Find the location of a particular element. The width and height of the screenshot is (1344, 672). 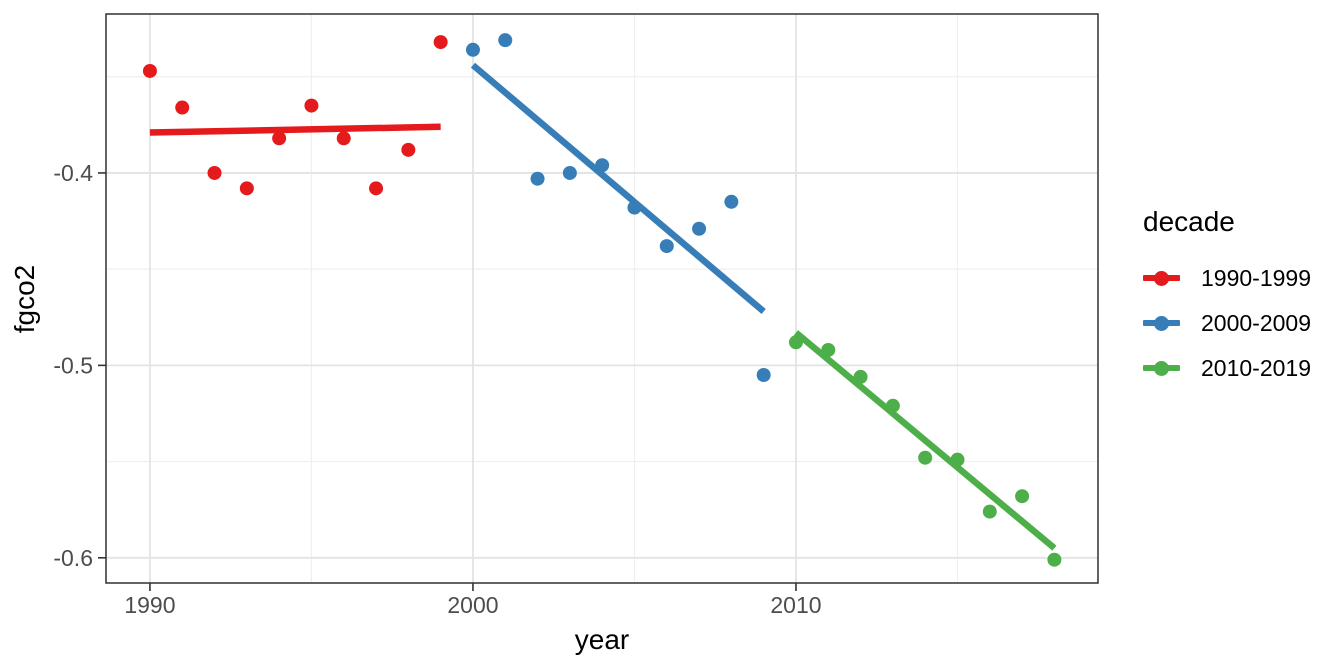

legend-item-label: 2000-2009 is located at coordinates (1256, 322).